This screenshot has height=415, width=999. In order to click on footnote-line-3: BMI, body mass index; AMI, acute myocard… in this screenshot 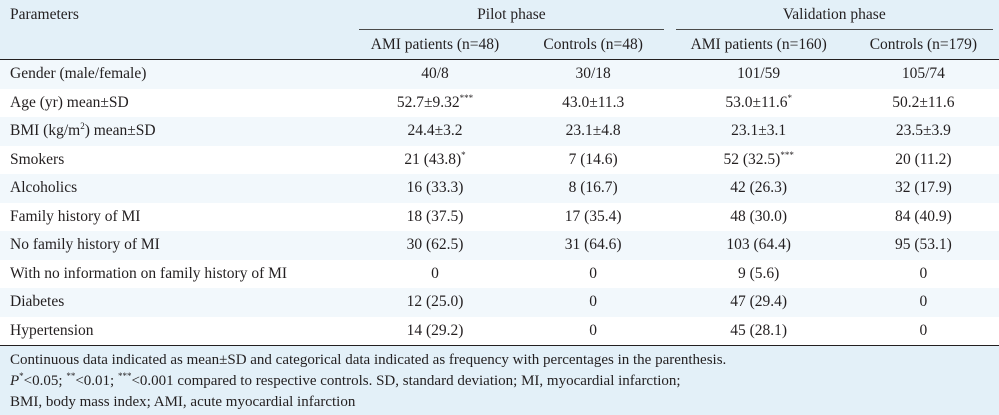, I will do `click(183, 402)`.